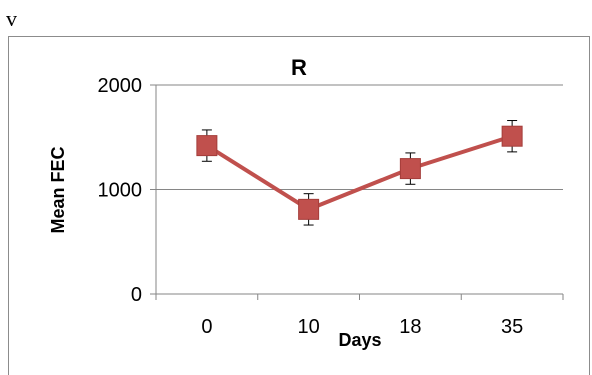 The height and width of the screenshot is (375, 592). Describe the element at coordinates (309, 327) in the screenshot. I see `x-tick-label: 10` at that location.